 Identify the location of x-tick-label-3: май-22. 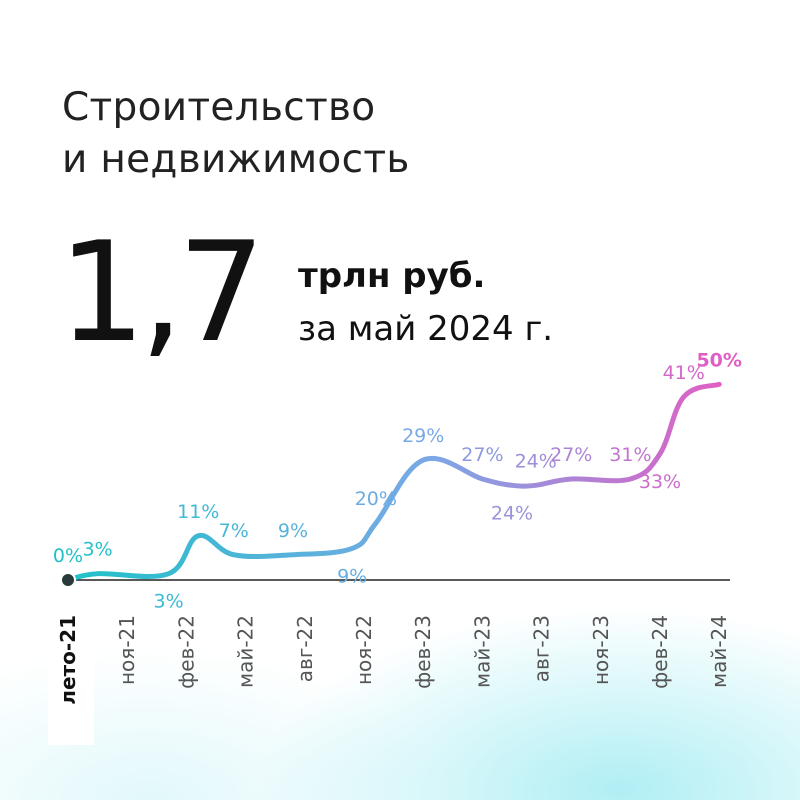
(246, 651).